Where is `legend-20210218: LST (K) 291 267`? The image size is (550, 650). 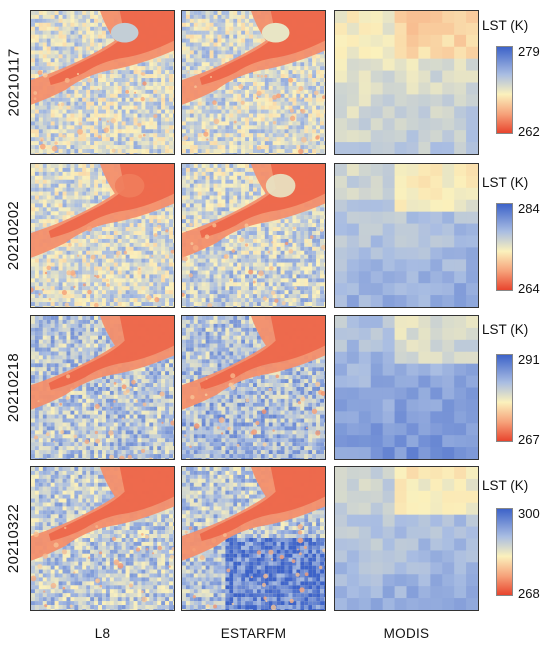
legend-20210218: LST (K) 291 267 is located at coordinates (516, 387).